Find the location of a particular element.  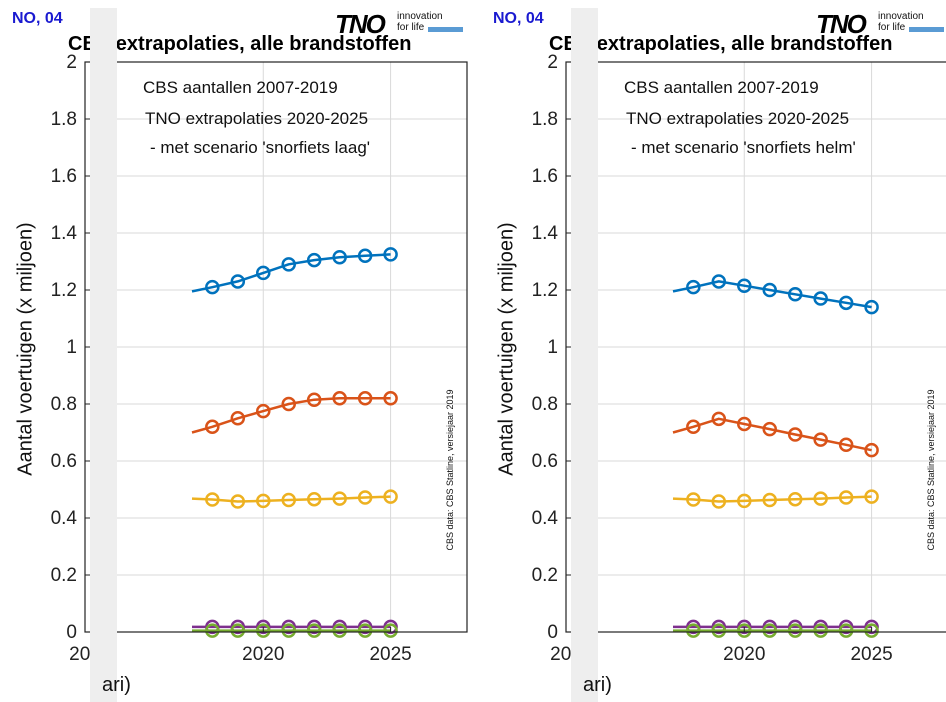

y-tick-label: 0.6 is located at coordinates (545, 461).